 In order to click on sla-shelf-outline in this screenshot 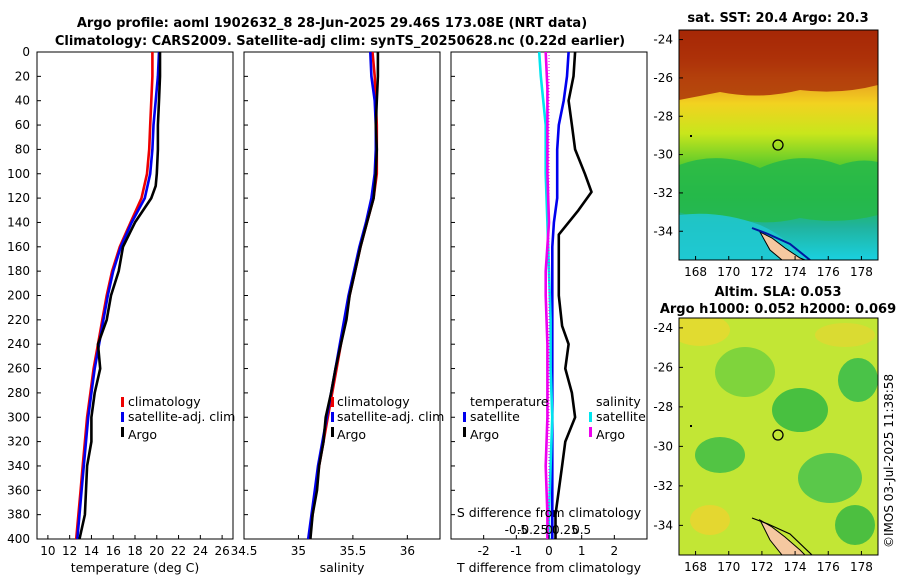, I will do `click(782, 536)`.